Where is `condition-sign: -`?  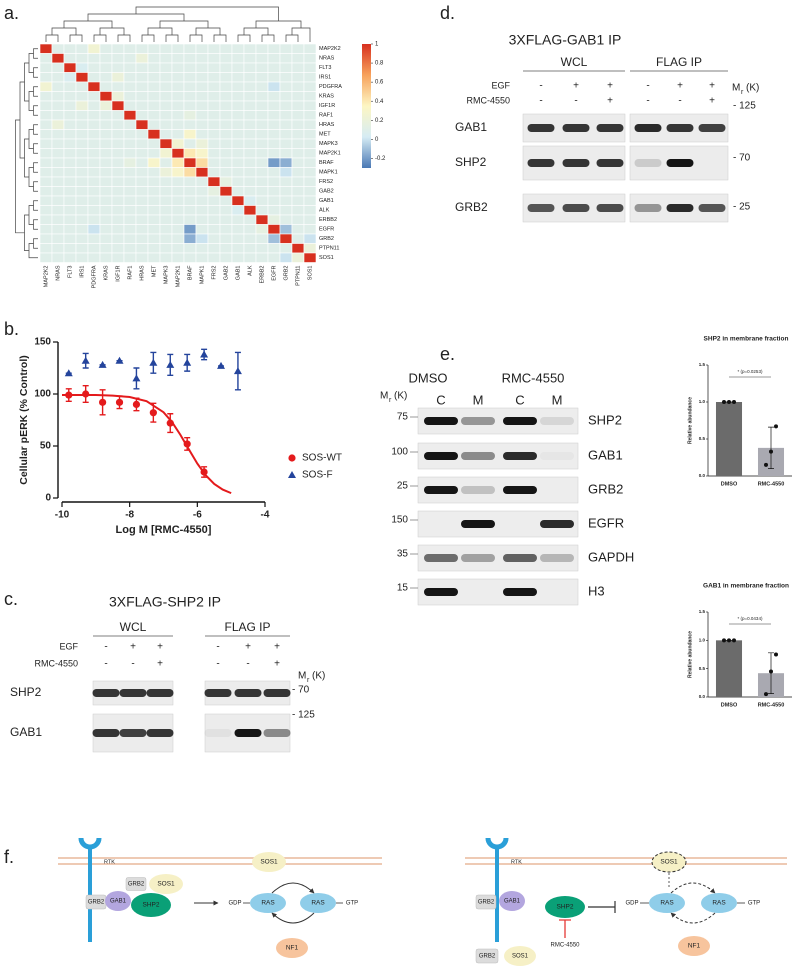 condition-sign: - is located at coordinates (132, 664).